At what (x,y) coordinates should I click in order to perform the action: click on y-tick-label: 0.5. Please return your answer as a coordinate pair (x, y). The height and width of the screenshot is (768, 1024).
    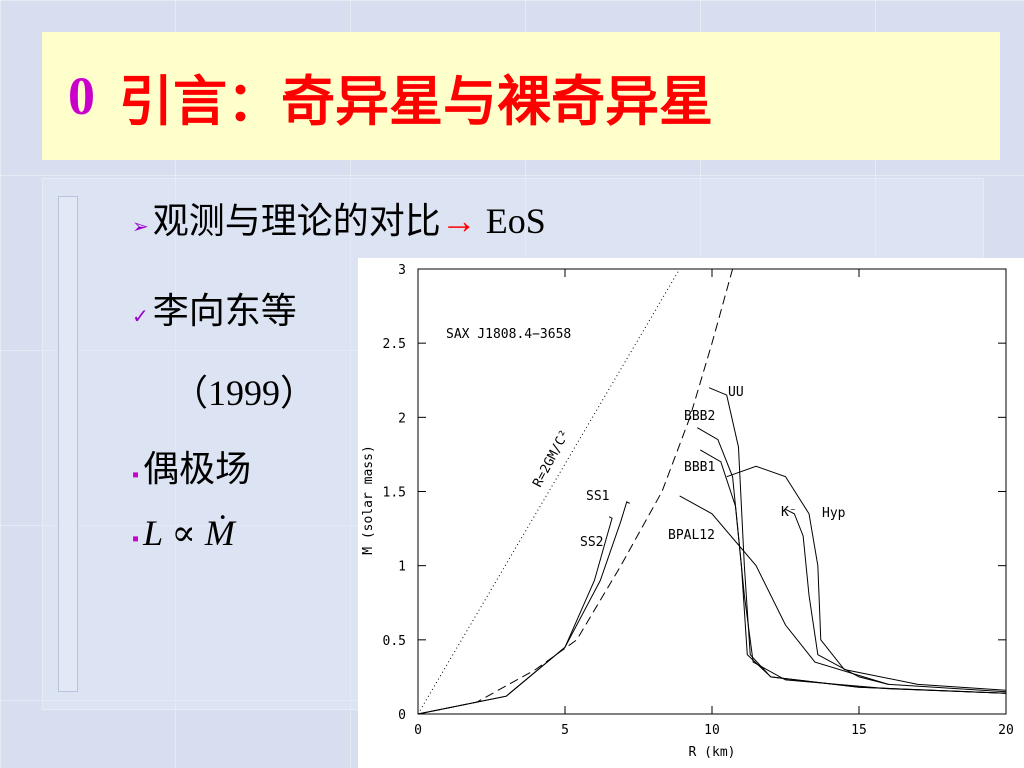
    Looking at the image, I should click on (394, 641).